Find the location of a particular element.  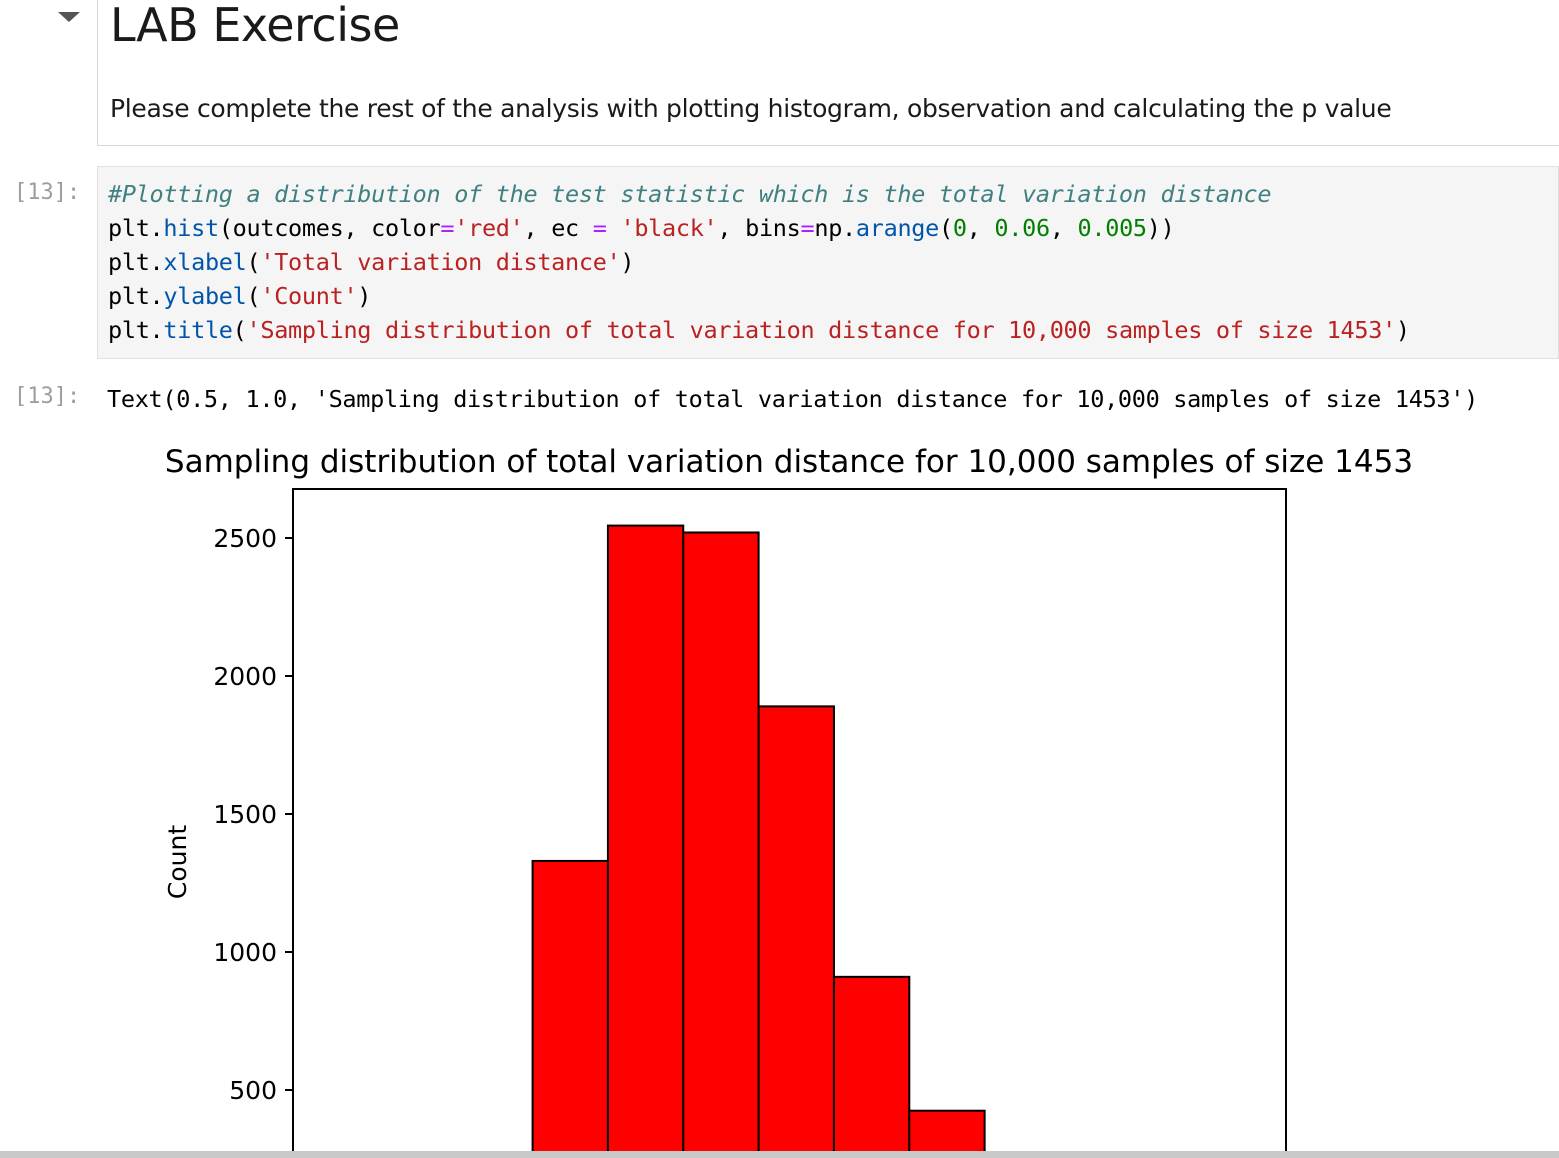

markdown-heading: LAB Exercise is located at coordinates (255, 26).